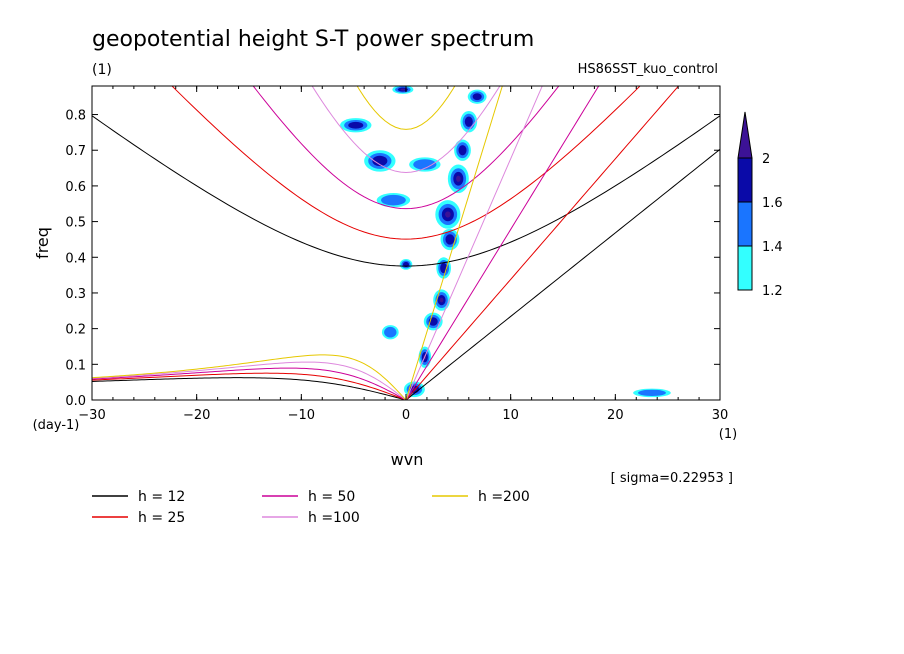 This screenshot has width=904, height=654. What do you see at coordinates (648, 69) in the screenshot?
I see `experiment-label: HS86SST_kuo_control` at bounding box center [648, 69].